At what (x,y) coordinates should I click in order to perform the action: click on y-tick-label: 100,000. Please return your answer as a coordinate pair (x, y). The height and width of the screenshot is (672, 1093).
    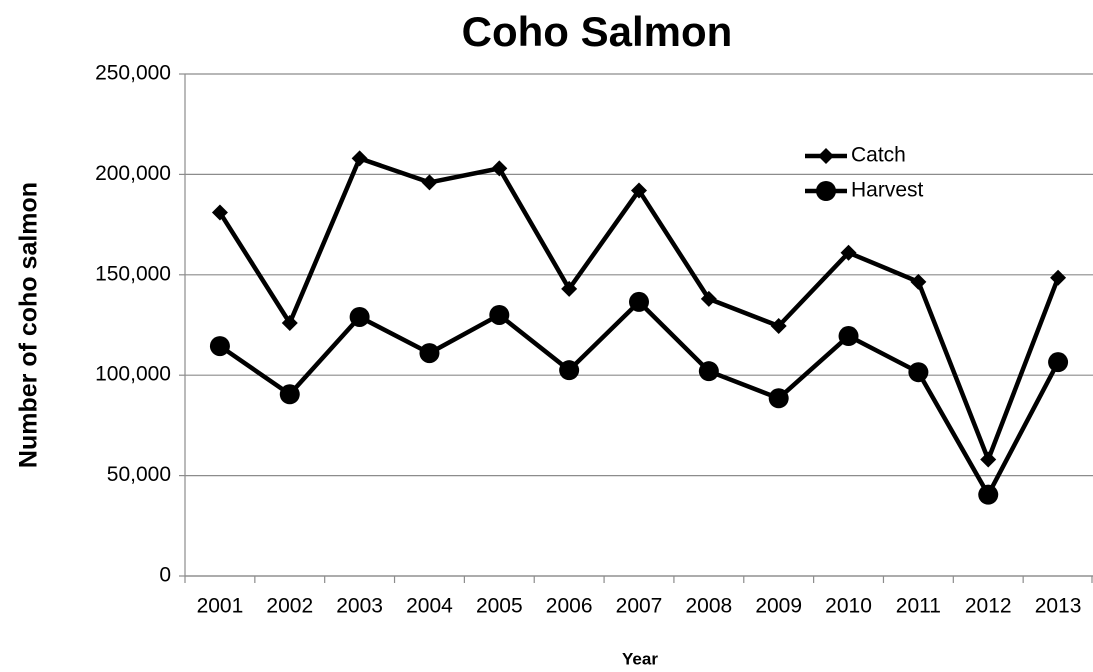
    Looking at the image, I should click on (133, 374).